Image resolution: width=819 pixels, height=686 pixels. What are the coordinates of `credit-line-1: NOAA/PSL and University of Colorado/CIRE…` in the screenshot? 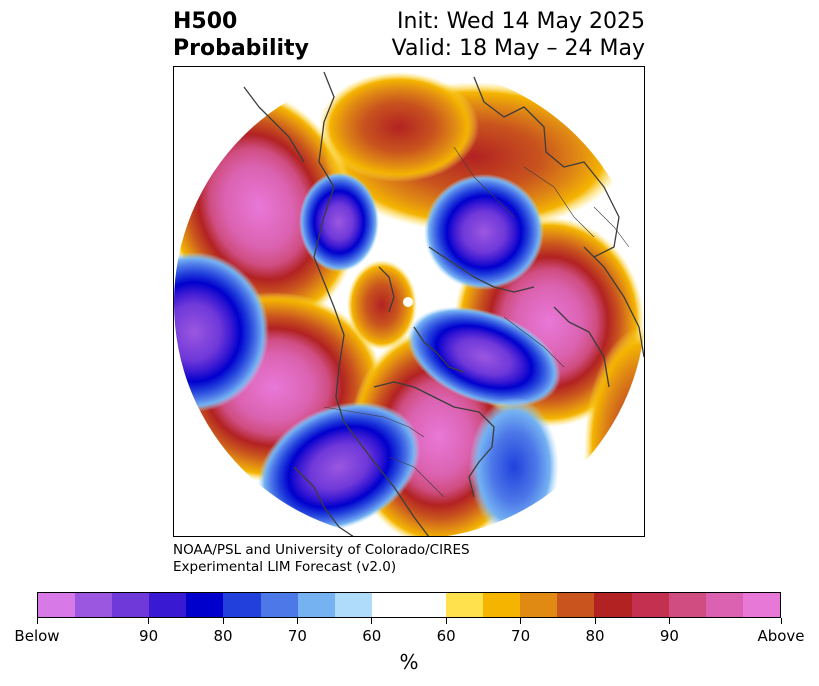 It's located at (321, 550).